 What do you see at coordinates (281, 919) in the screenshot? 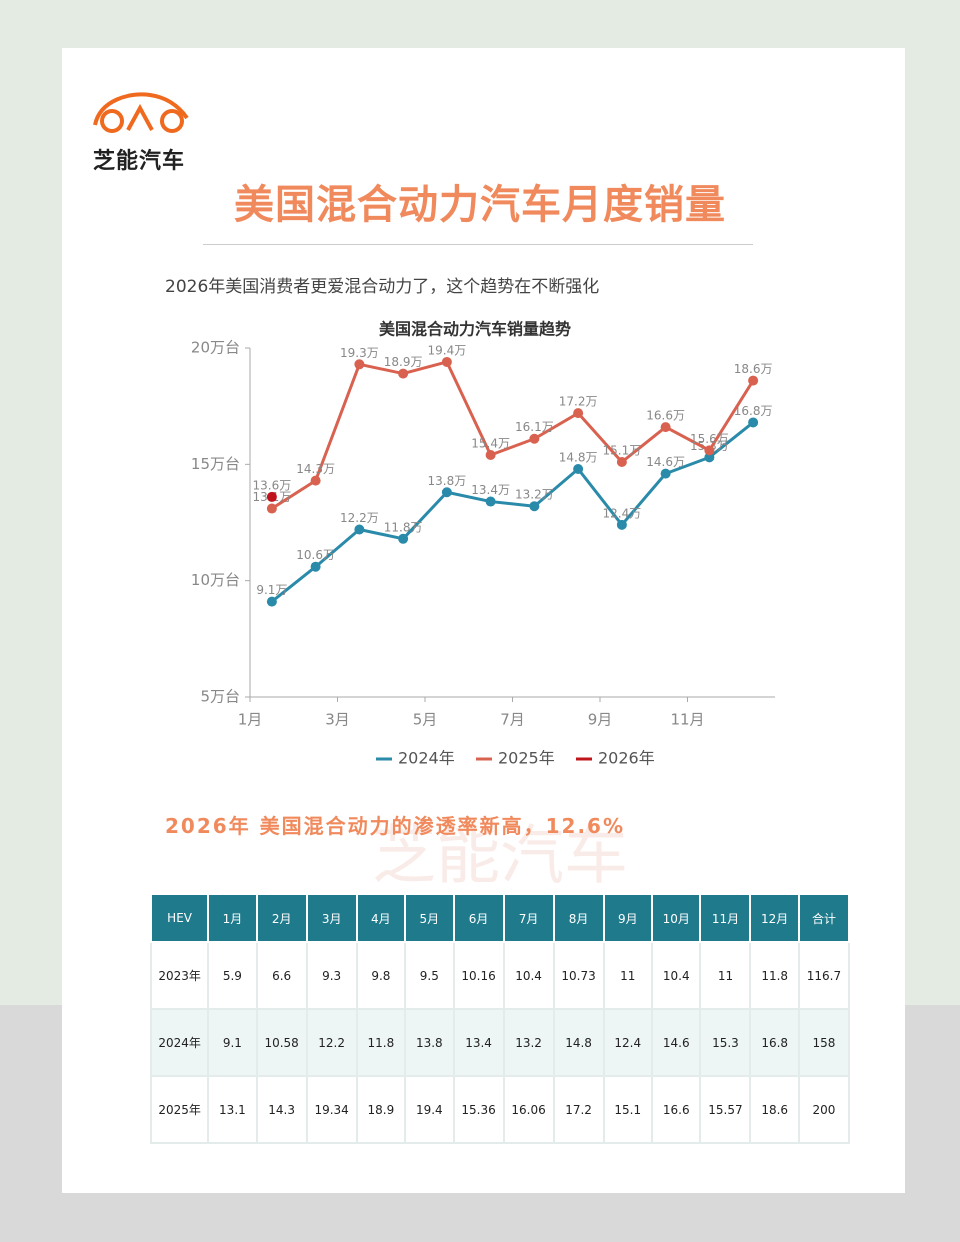
I see `table-header-cell: 2月` at bounding box center [281, 919].